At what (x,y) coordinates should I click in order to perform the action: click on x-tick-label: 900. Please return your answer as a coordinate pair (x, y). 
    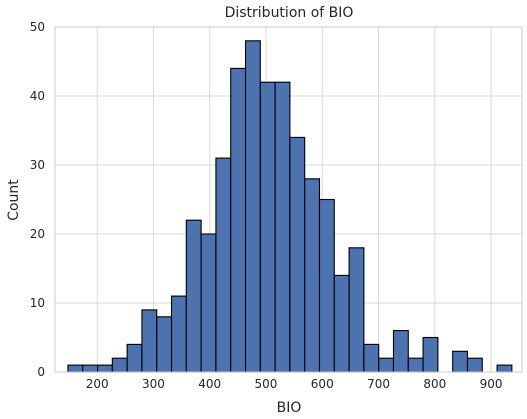
    Looking at the image, I should click on (491, 384).